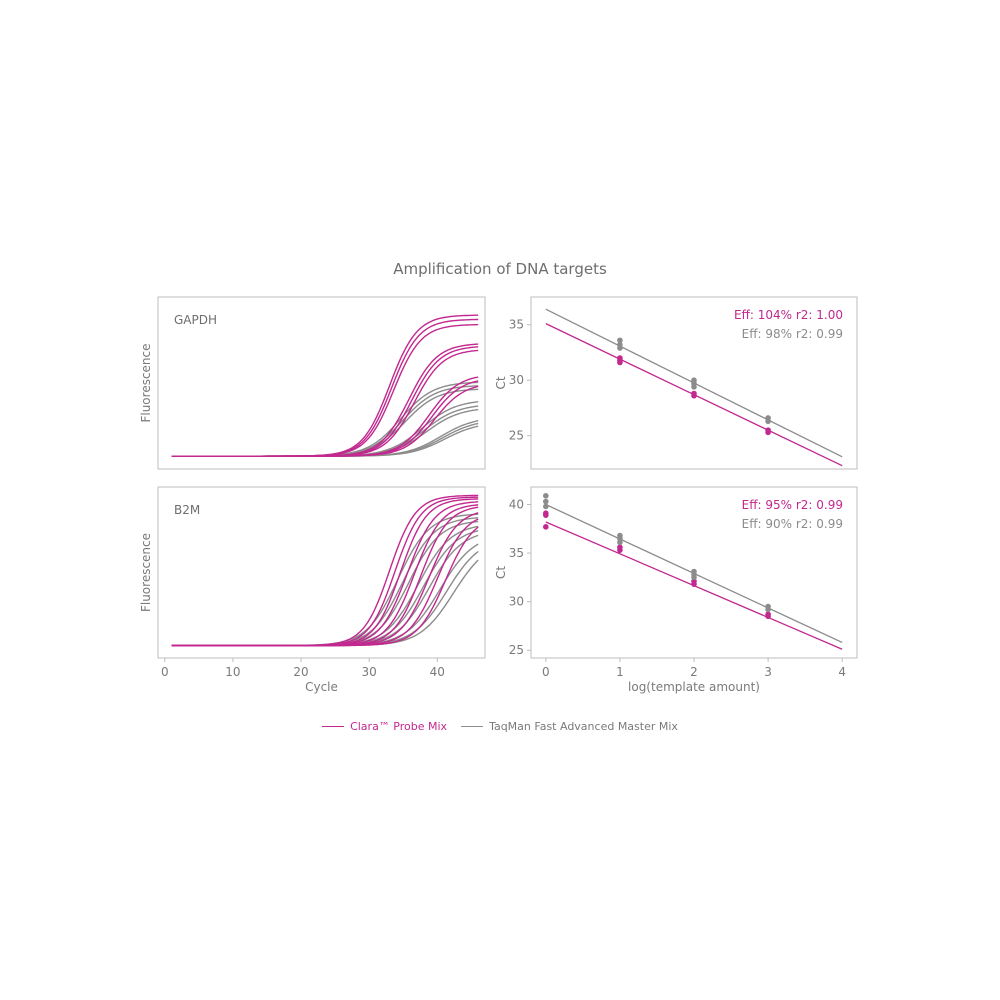  What do you see at coordinates (694, 672) in the screenshot?
I see `b2m-standard-curve-xtick-label-2: 2` at bounding box center [694, 672].